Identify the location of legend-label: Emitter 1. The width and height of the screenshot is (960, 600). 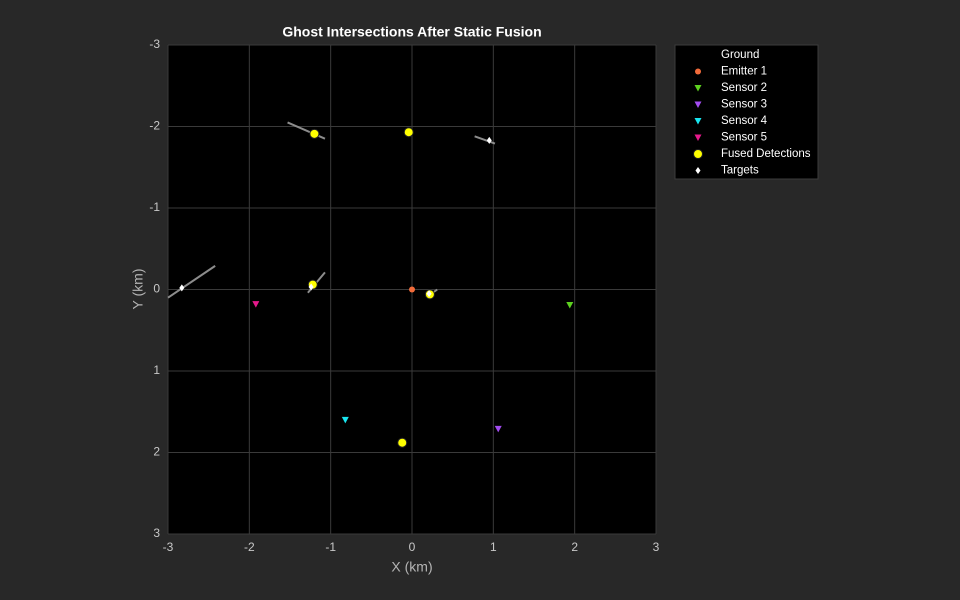
(744, 72).